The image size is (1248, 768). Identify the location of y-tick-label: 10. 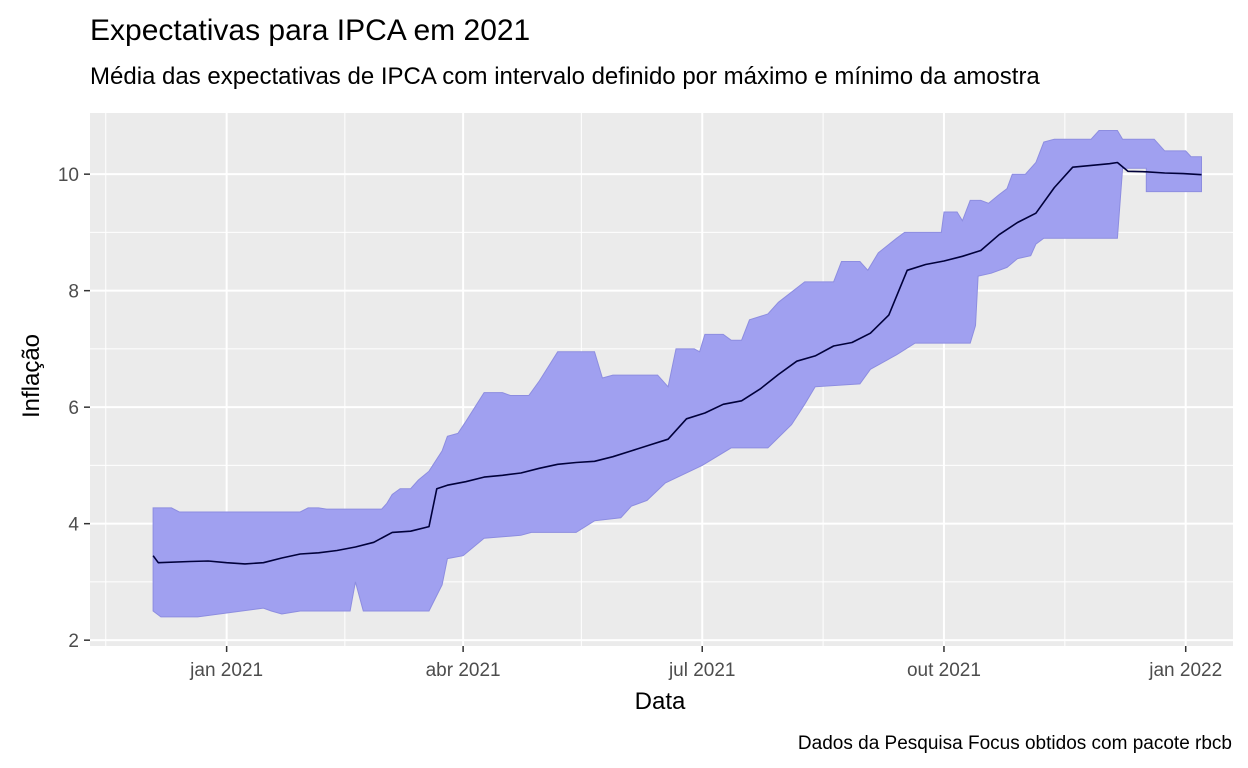
(68, 175).